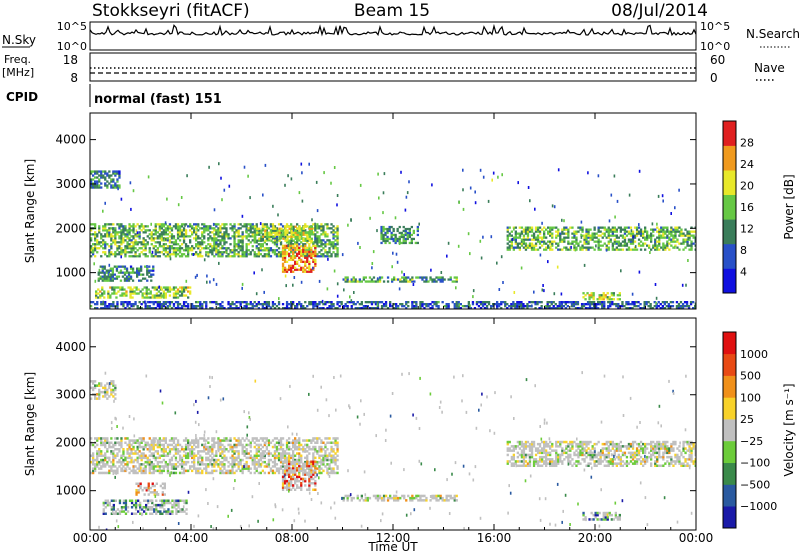  I want to click on x-tick-label: 04:00, so click(191, 538).